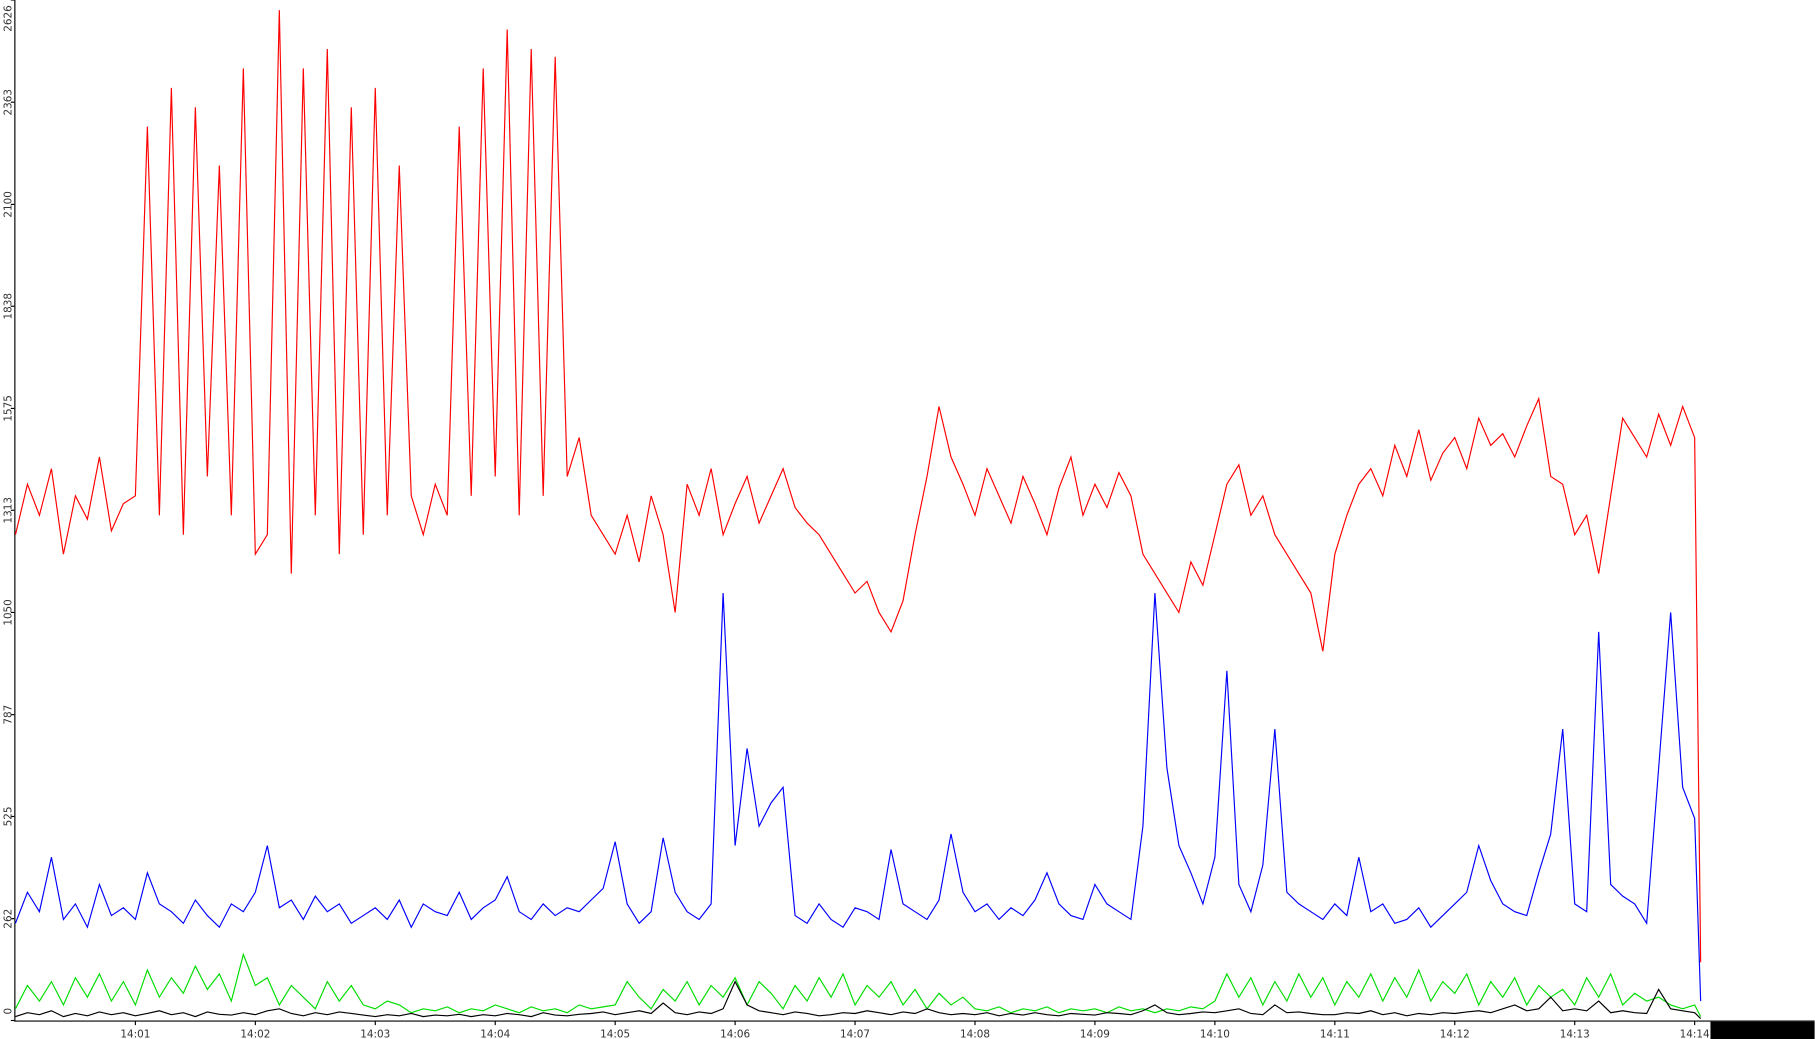  I want to click on x-tick-label: 14:06, so click(735, 1033).